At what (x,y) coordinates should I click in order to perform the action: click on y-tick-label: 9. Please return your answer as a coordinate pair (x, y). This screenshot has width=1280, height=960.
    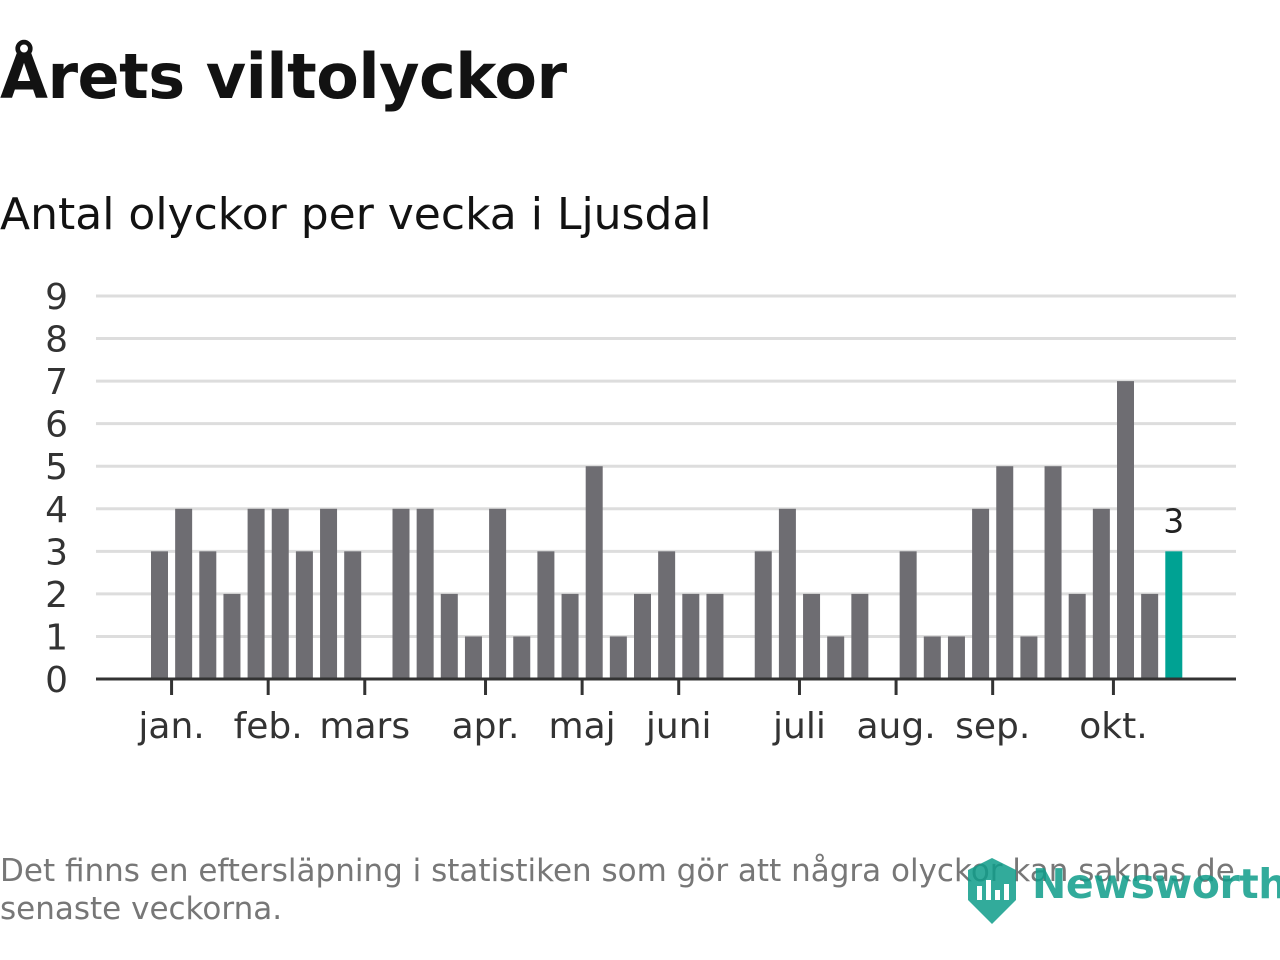
    Looking at the image, I should click on (56, 297).